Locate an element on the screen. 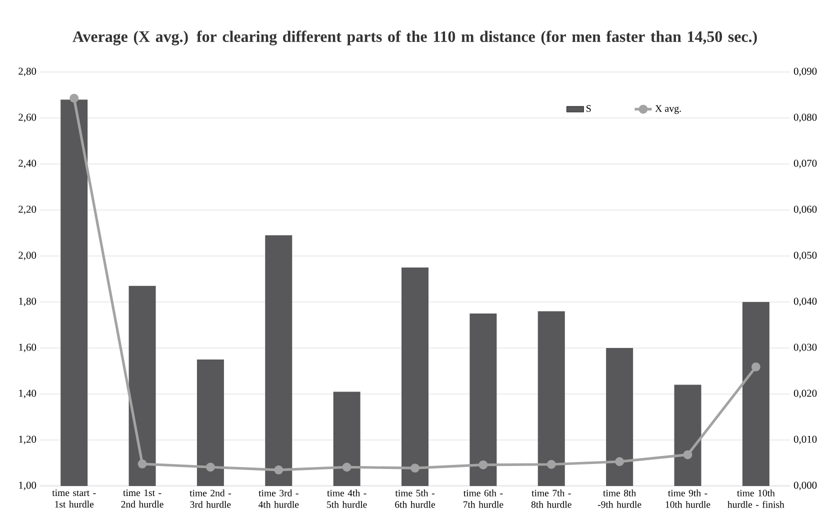 This screenshot has height=531, width=830. x-tick-label: time 8th -9th hurdle is located at coordinates (620, 499).